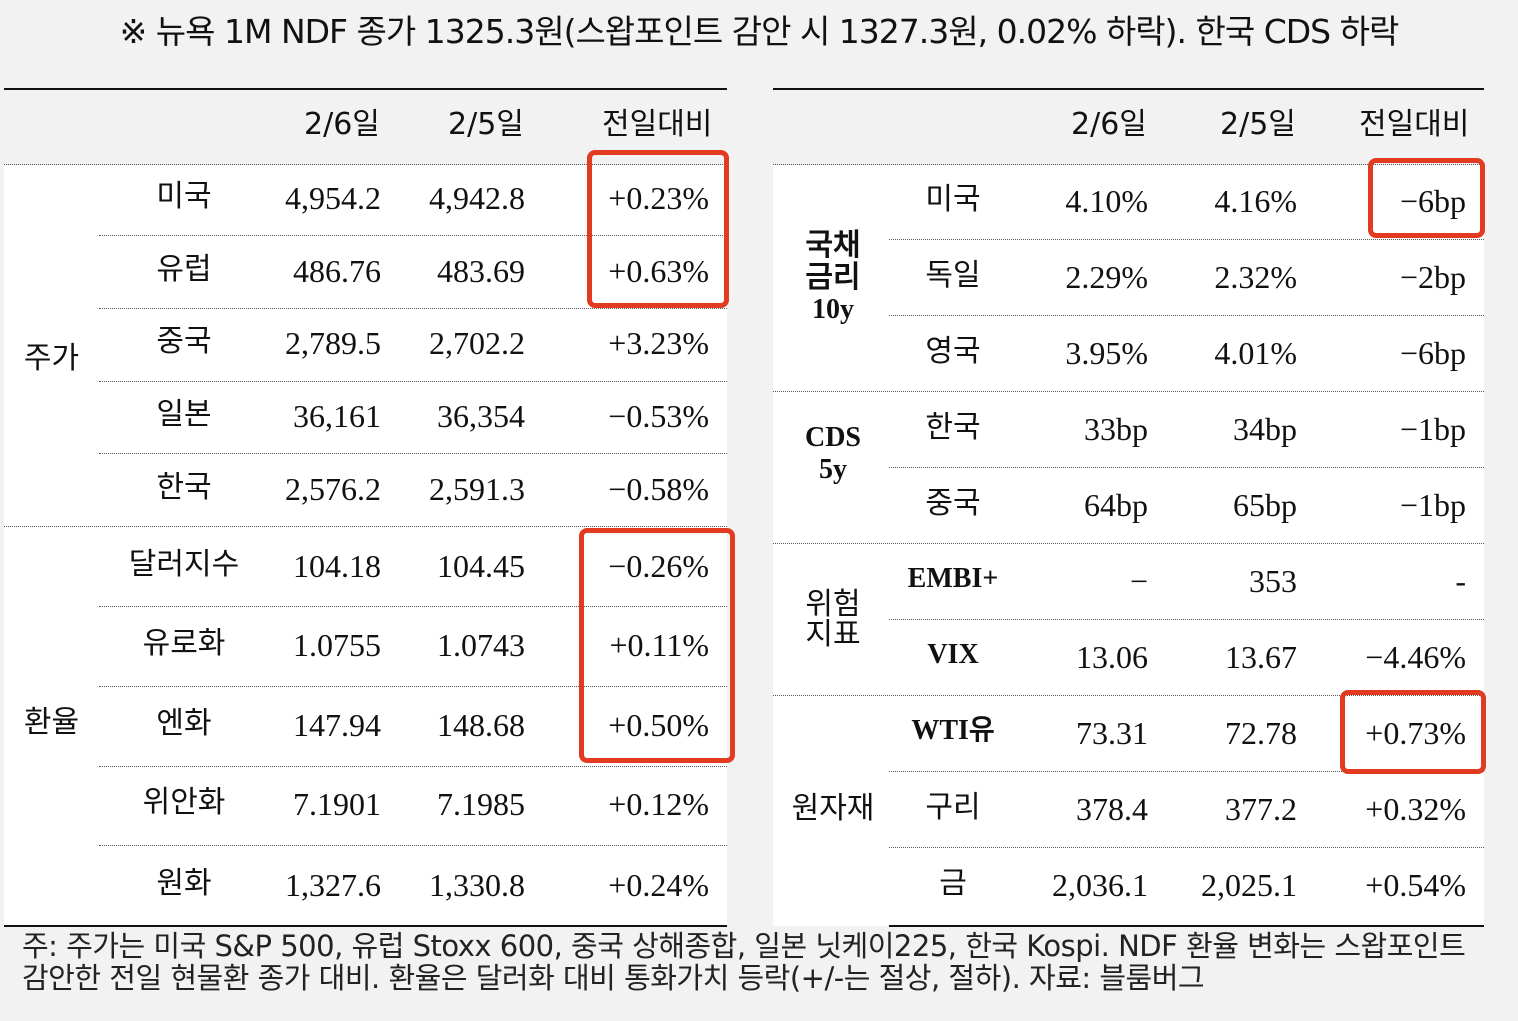 The image size is (1518, 1021). I want to click on value-2-5: 34bp, so click(1265, 429).